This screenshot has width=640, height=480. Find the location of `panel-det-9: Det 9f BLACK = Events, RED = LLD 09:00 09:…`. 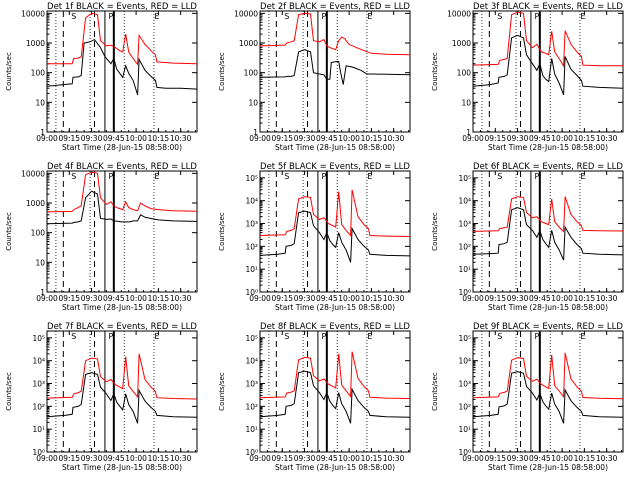

panel-det-9: Det 9f BLACK = Events, RED = LLD 09:00 09:… is located at coordinates (527, 397).